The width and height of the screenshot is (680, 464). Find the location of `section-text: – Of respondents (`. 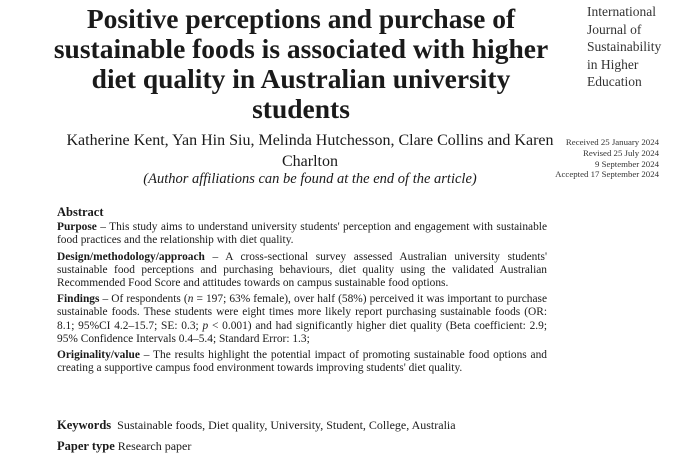

section-text: – Of respondents ( is located at coordinates (143, 299).